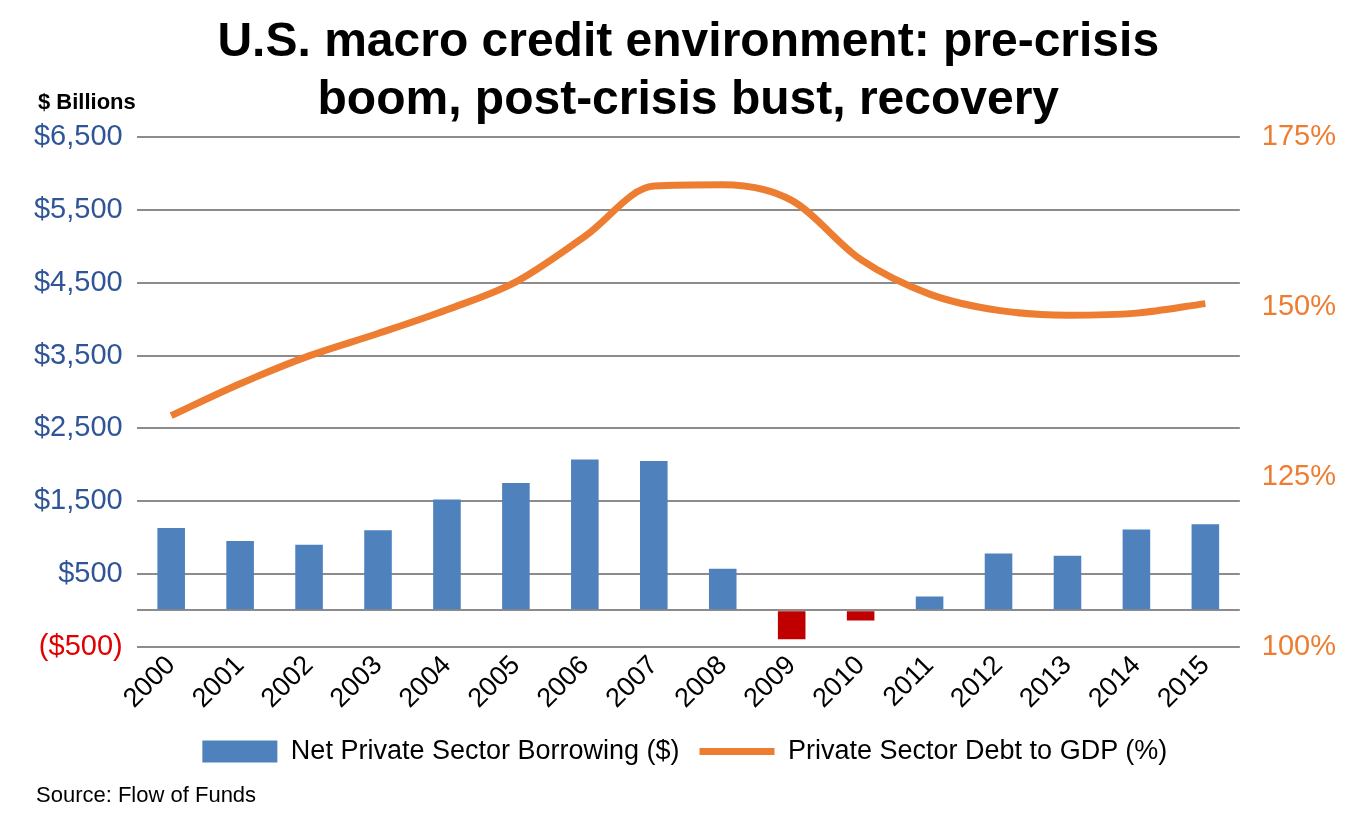 This screenshot has height=814, width=1370. I want to click on legend-label: Private Sector Debt to GDP (%), so click(978, 749).